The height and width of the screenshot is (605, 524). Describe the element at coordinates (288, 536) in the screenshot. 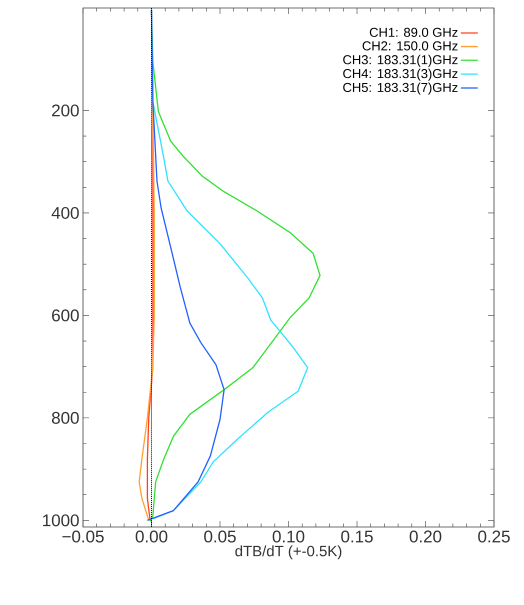

I see `x-tick-label: 0.10` at that location.